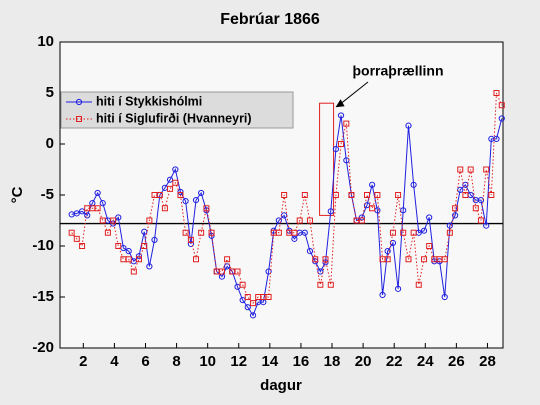 This screenshot has height=405, width=540. I want to click on y-tick-label: -5, so click(47, 194).